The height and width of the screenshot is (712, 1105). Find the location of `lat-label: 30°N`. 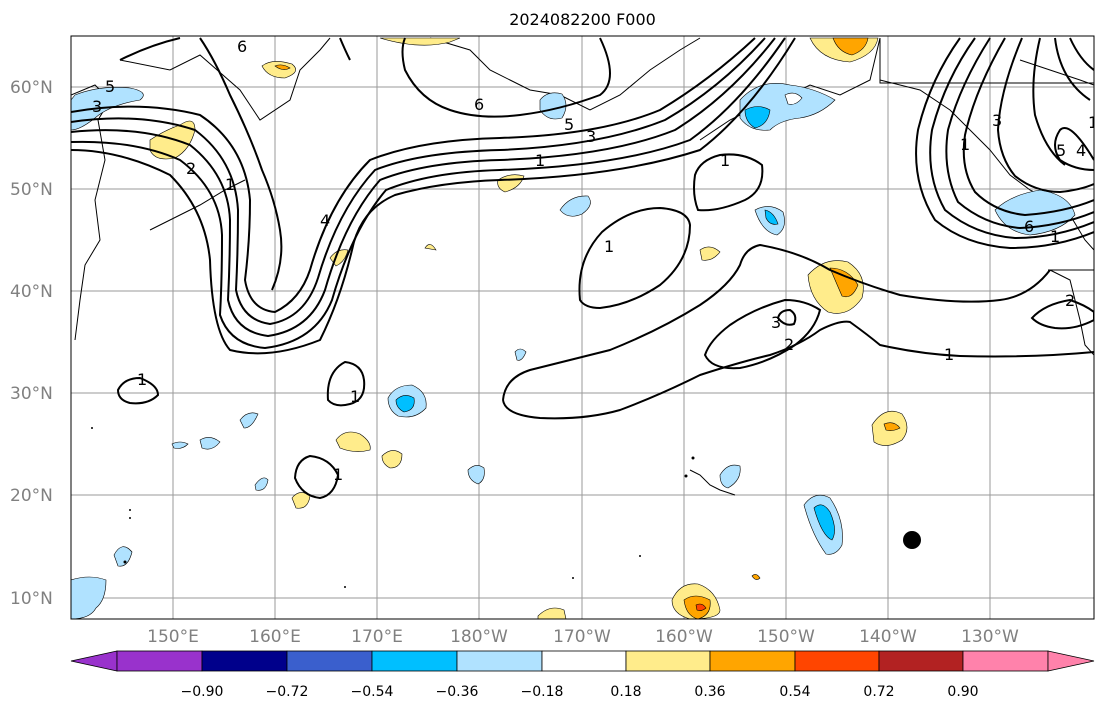

lat-label: 30°N is located at coordinates (31, 394).